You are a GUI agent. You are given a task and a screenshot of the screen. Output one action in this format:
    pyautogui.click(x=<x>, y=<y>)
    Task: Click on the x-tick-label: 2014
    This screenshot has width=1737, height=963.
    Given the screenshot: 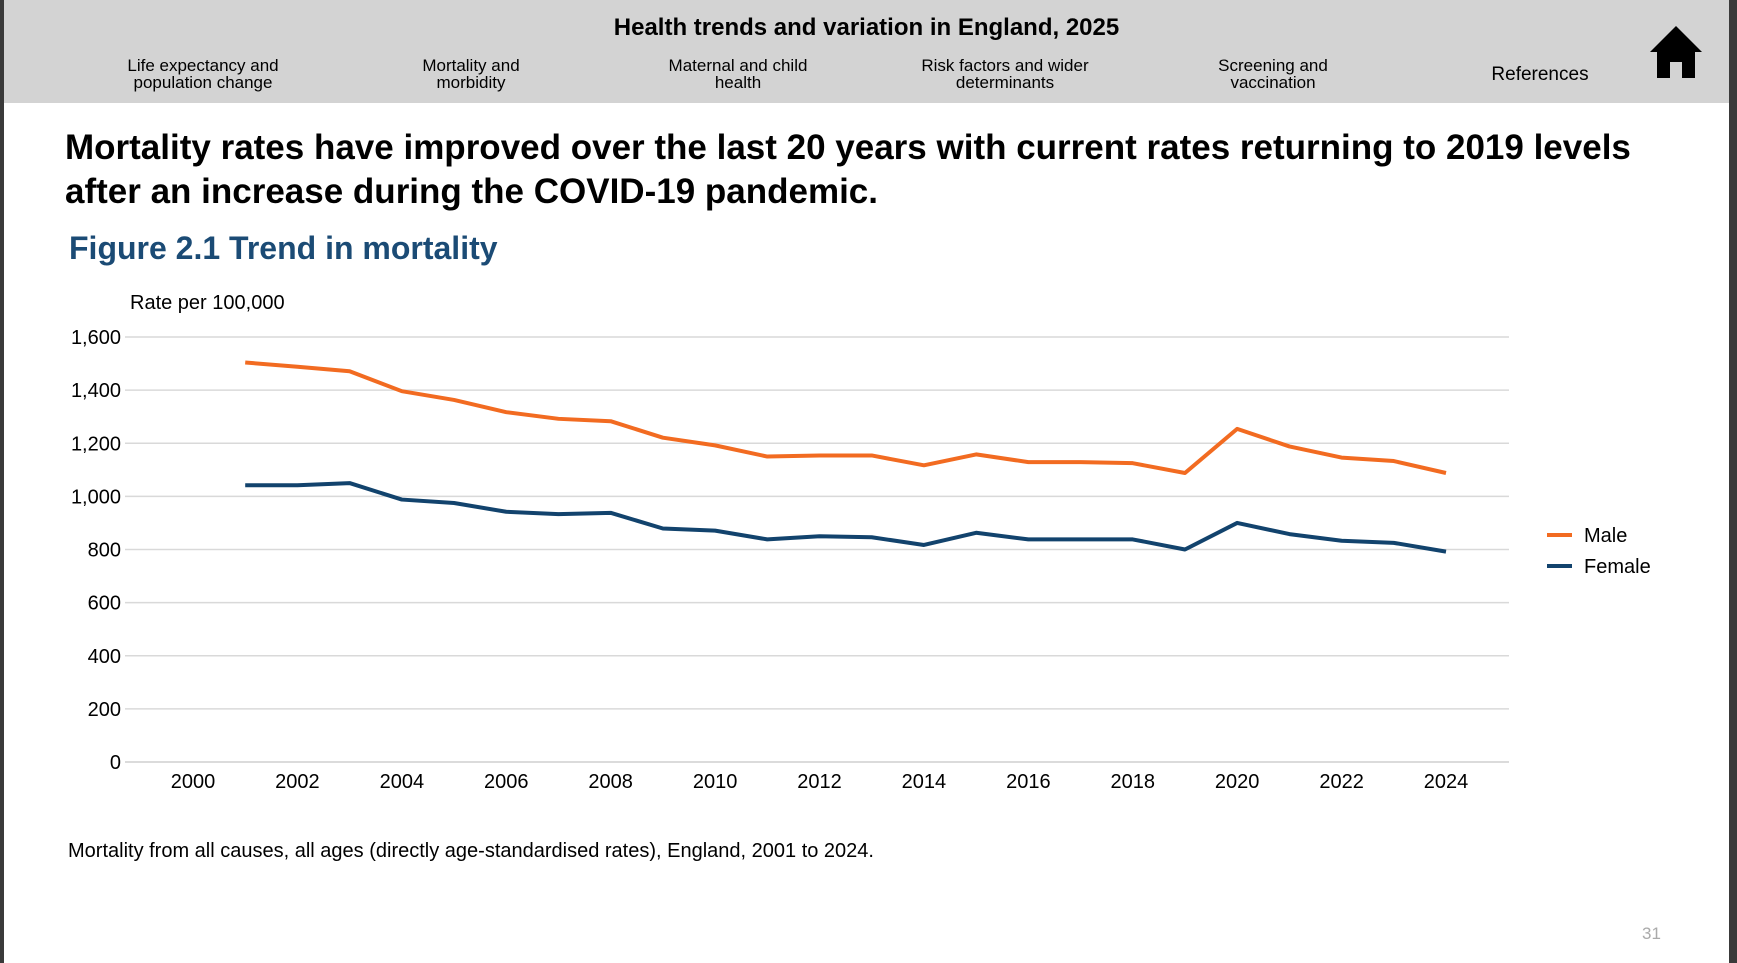 What is the action you would take?
    pyautogui.click(x=924, y=782)
    